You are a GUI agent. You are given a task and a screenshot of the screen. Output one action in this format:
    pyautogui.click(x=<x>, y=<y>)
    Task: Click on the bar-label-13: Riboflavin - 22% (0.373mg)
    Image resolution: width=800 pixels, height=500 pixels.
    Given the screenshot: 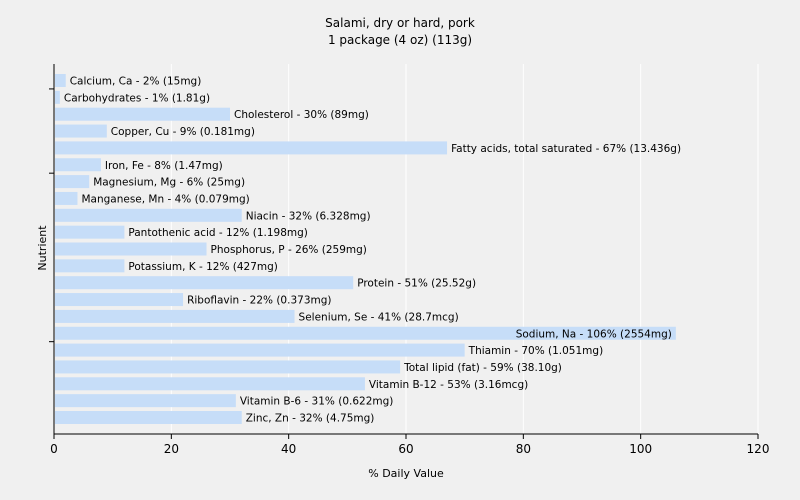 What is the action you would take?
    pyautogui.click(x=259, y=301)
    